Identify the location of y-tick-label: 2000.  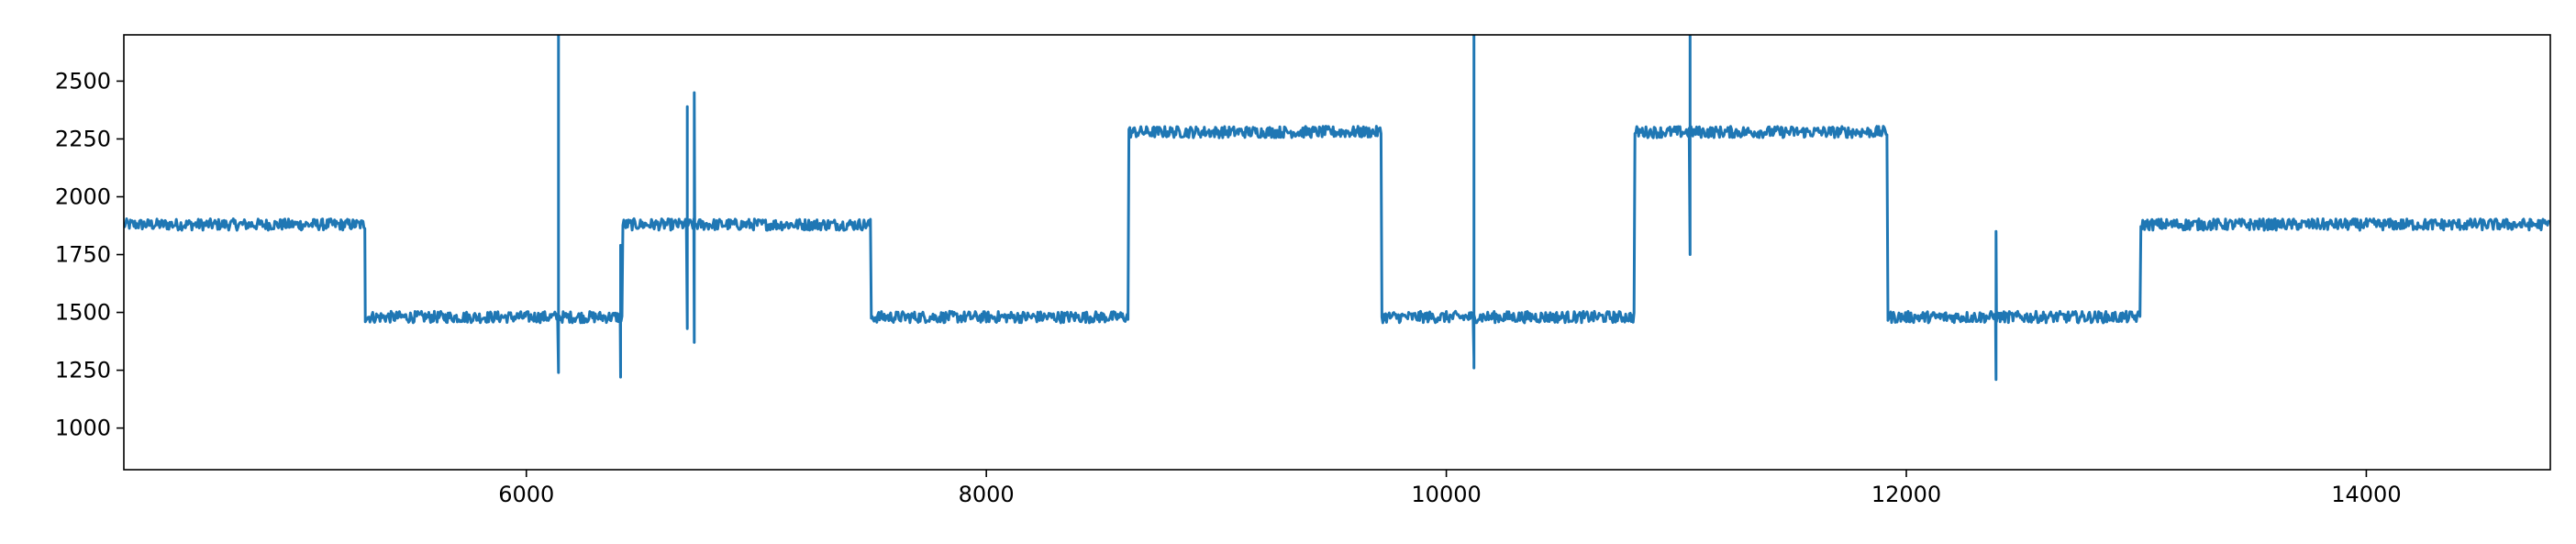
(83, 196).